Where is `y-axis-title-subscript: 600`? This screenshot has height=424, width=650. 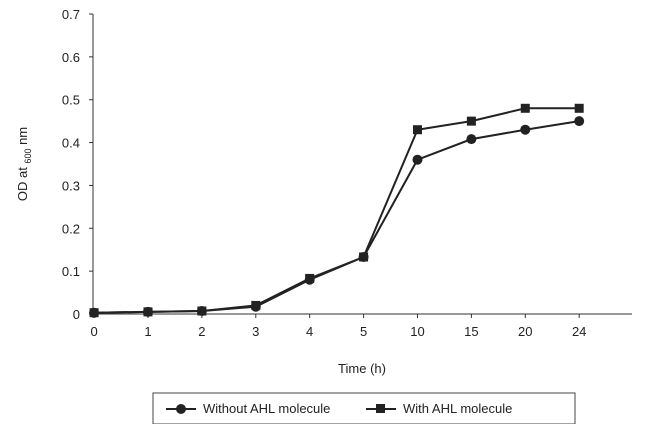
y-axis-title-subscript: 600 is located at coordinates (28, 156).